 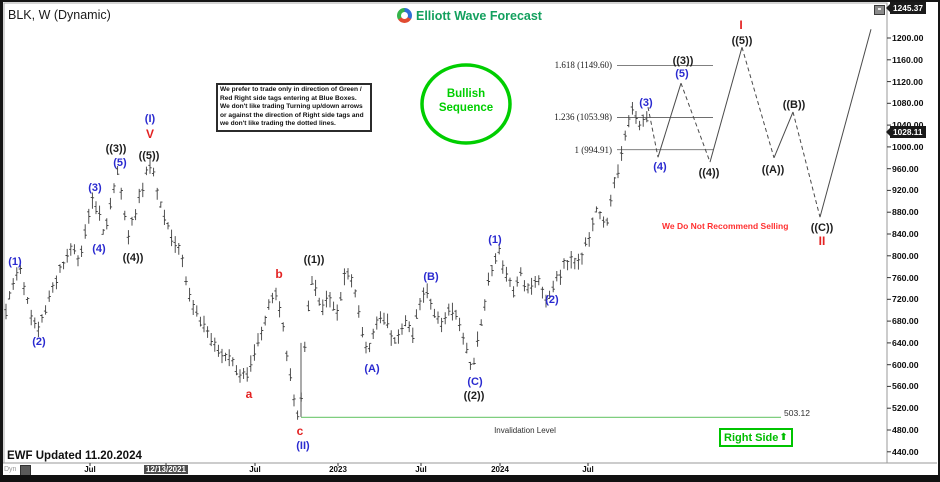 I want to click on window-frame-left, so click(x=1, y=241).